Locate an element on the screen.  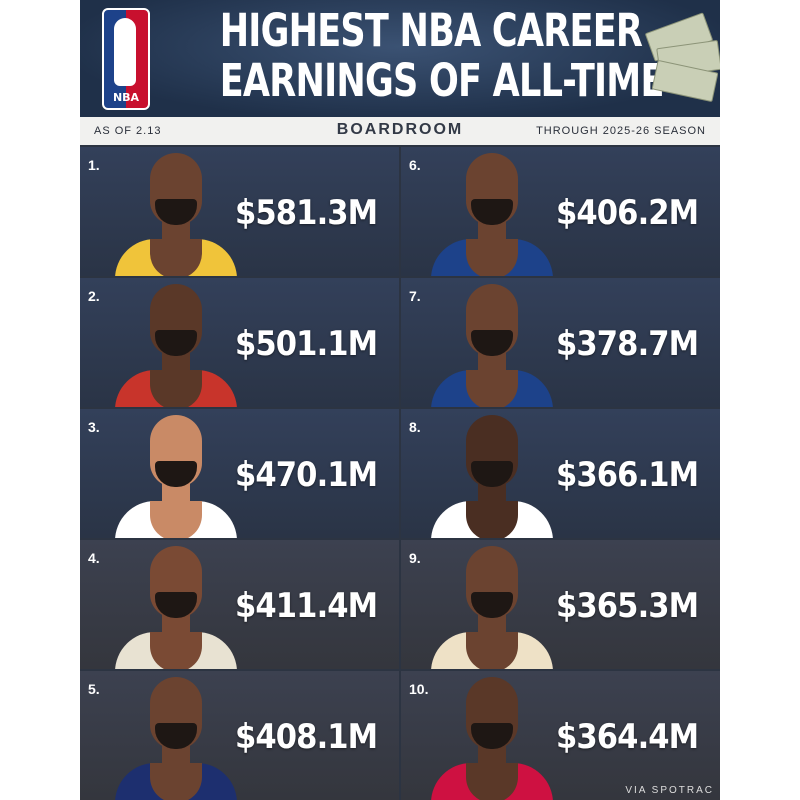
nba-logo: NBA is located at coordinates (126, 59).